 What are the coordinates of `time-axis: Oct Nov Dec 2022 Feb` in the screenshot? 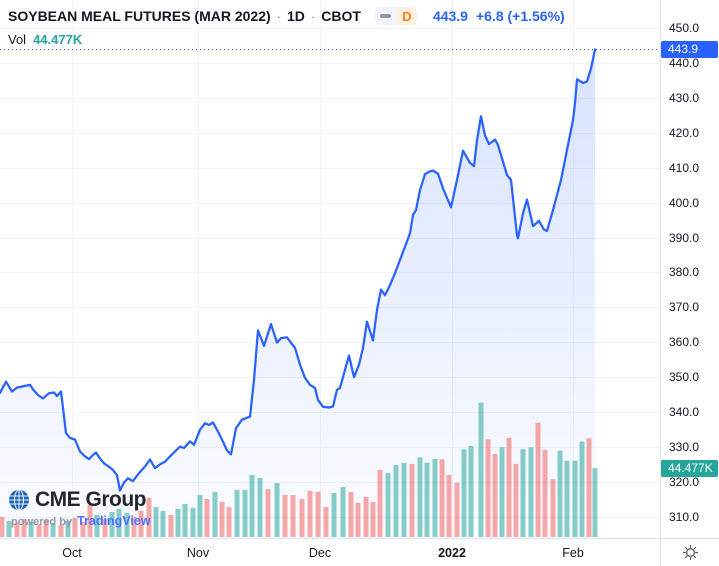 It's located at (330, 552).